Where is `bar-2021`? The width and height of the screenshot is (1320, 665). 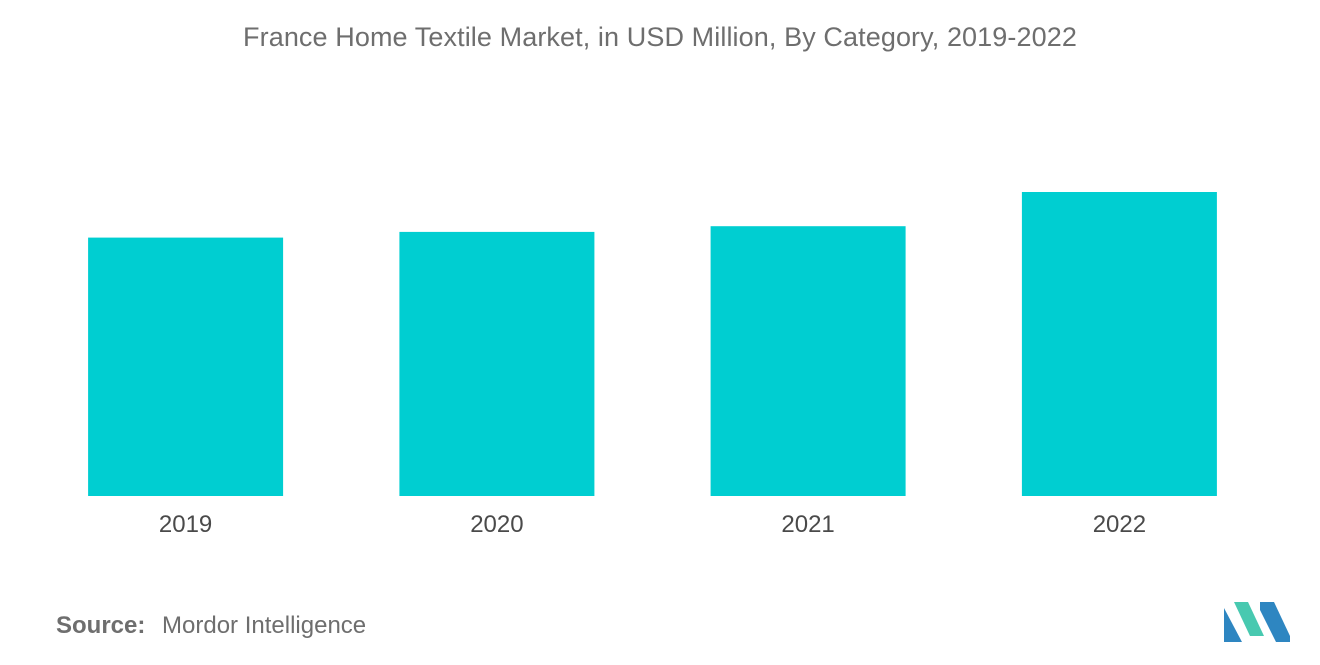
bar-2021 is located at coordinates (808, 361).